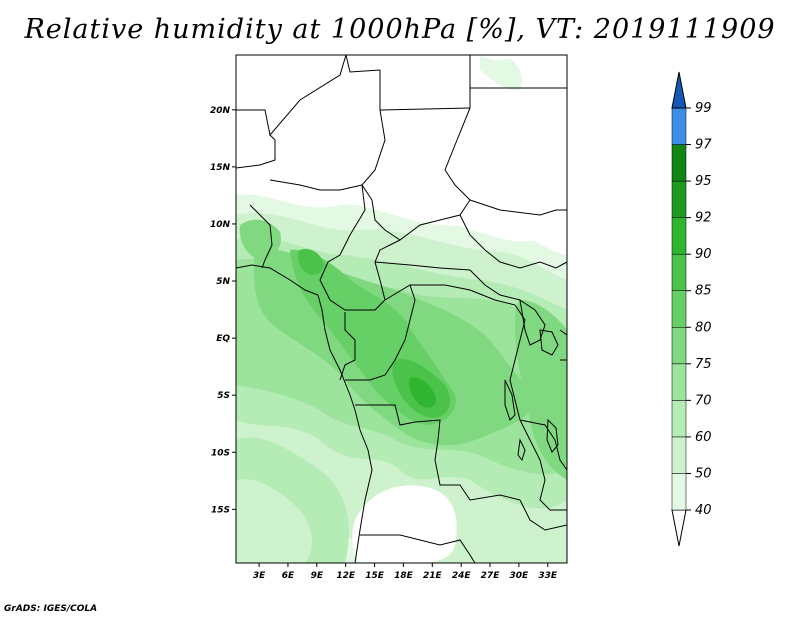 The image size is (800, 618). I want to click on lon-label: 27E, so click(491, 576).